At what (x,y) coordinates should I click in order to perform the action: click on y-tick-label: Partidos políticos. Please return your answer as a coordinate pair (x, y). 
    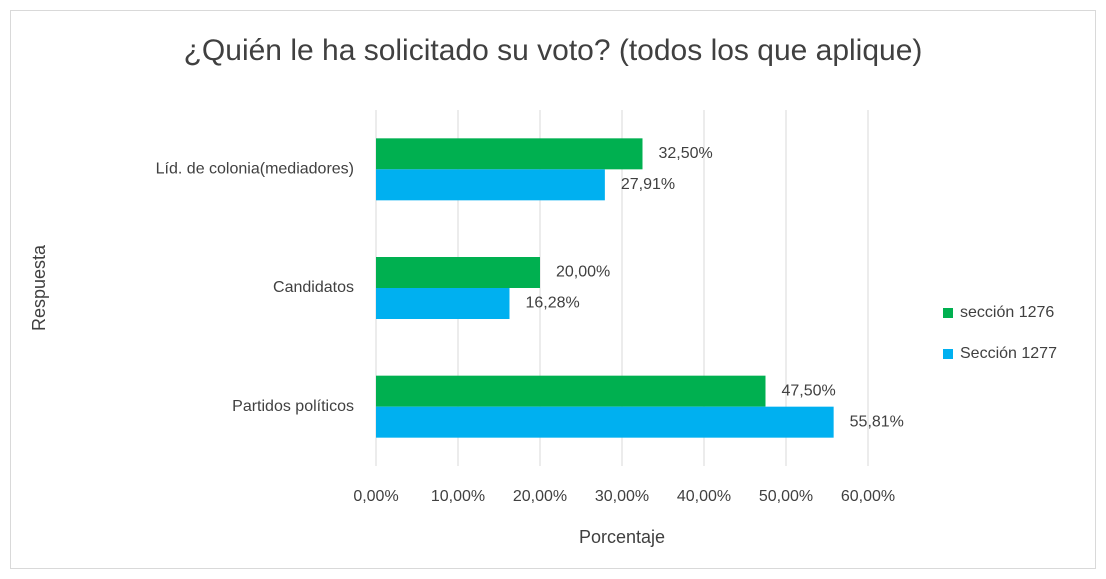
    Looking at the image, I should click on (293, 406).